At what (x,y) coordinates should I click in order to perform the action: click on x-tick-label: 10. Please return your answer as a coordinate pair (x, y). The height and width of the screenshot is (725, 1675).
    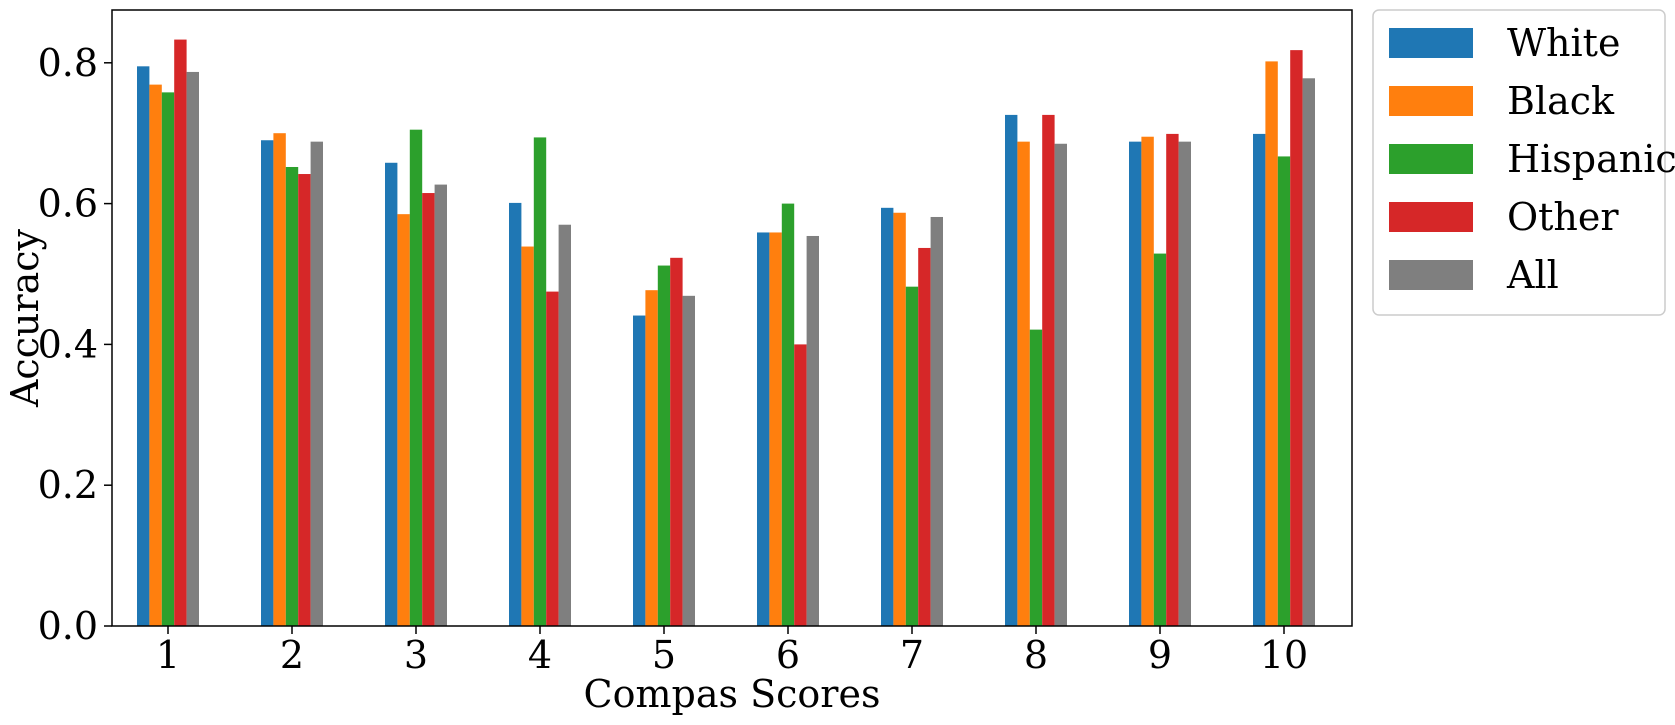
    Looking at the image, I should click on (1284, 655).